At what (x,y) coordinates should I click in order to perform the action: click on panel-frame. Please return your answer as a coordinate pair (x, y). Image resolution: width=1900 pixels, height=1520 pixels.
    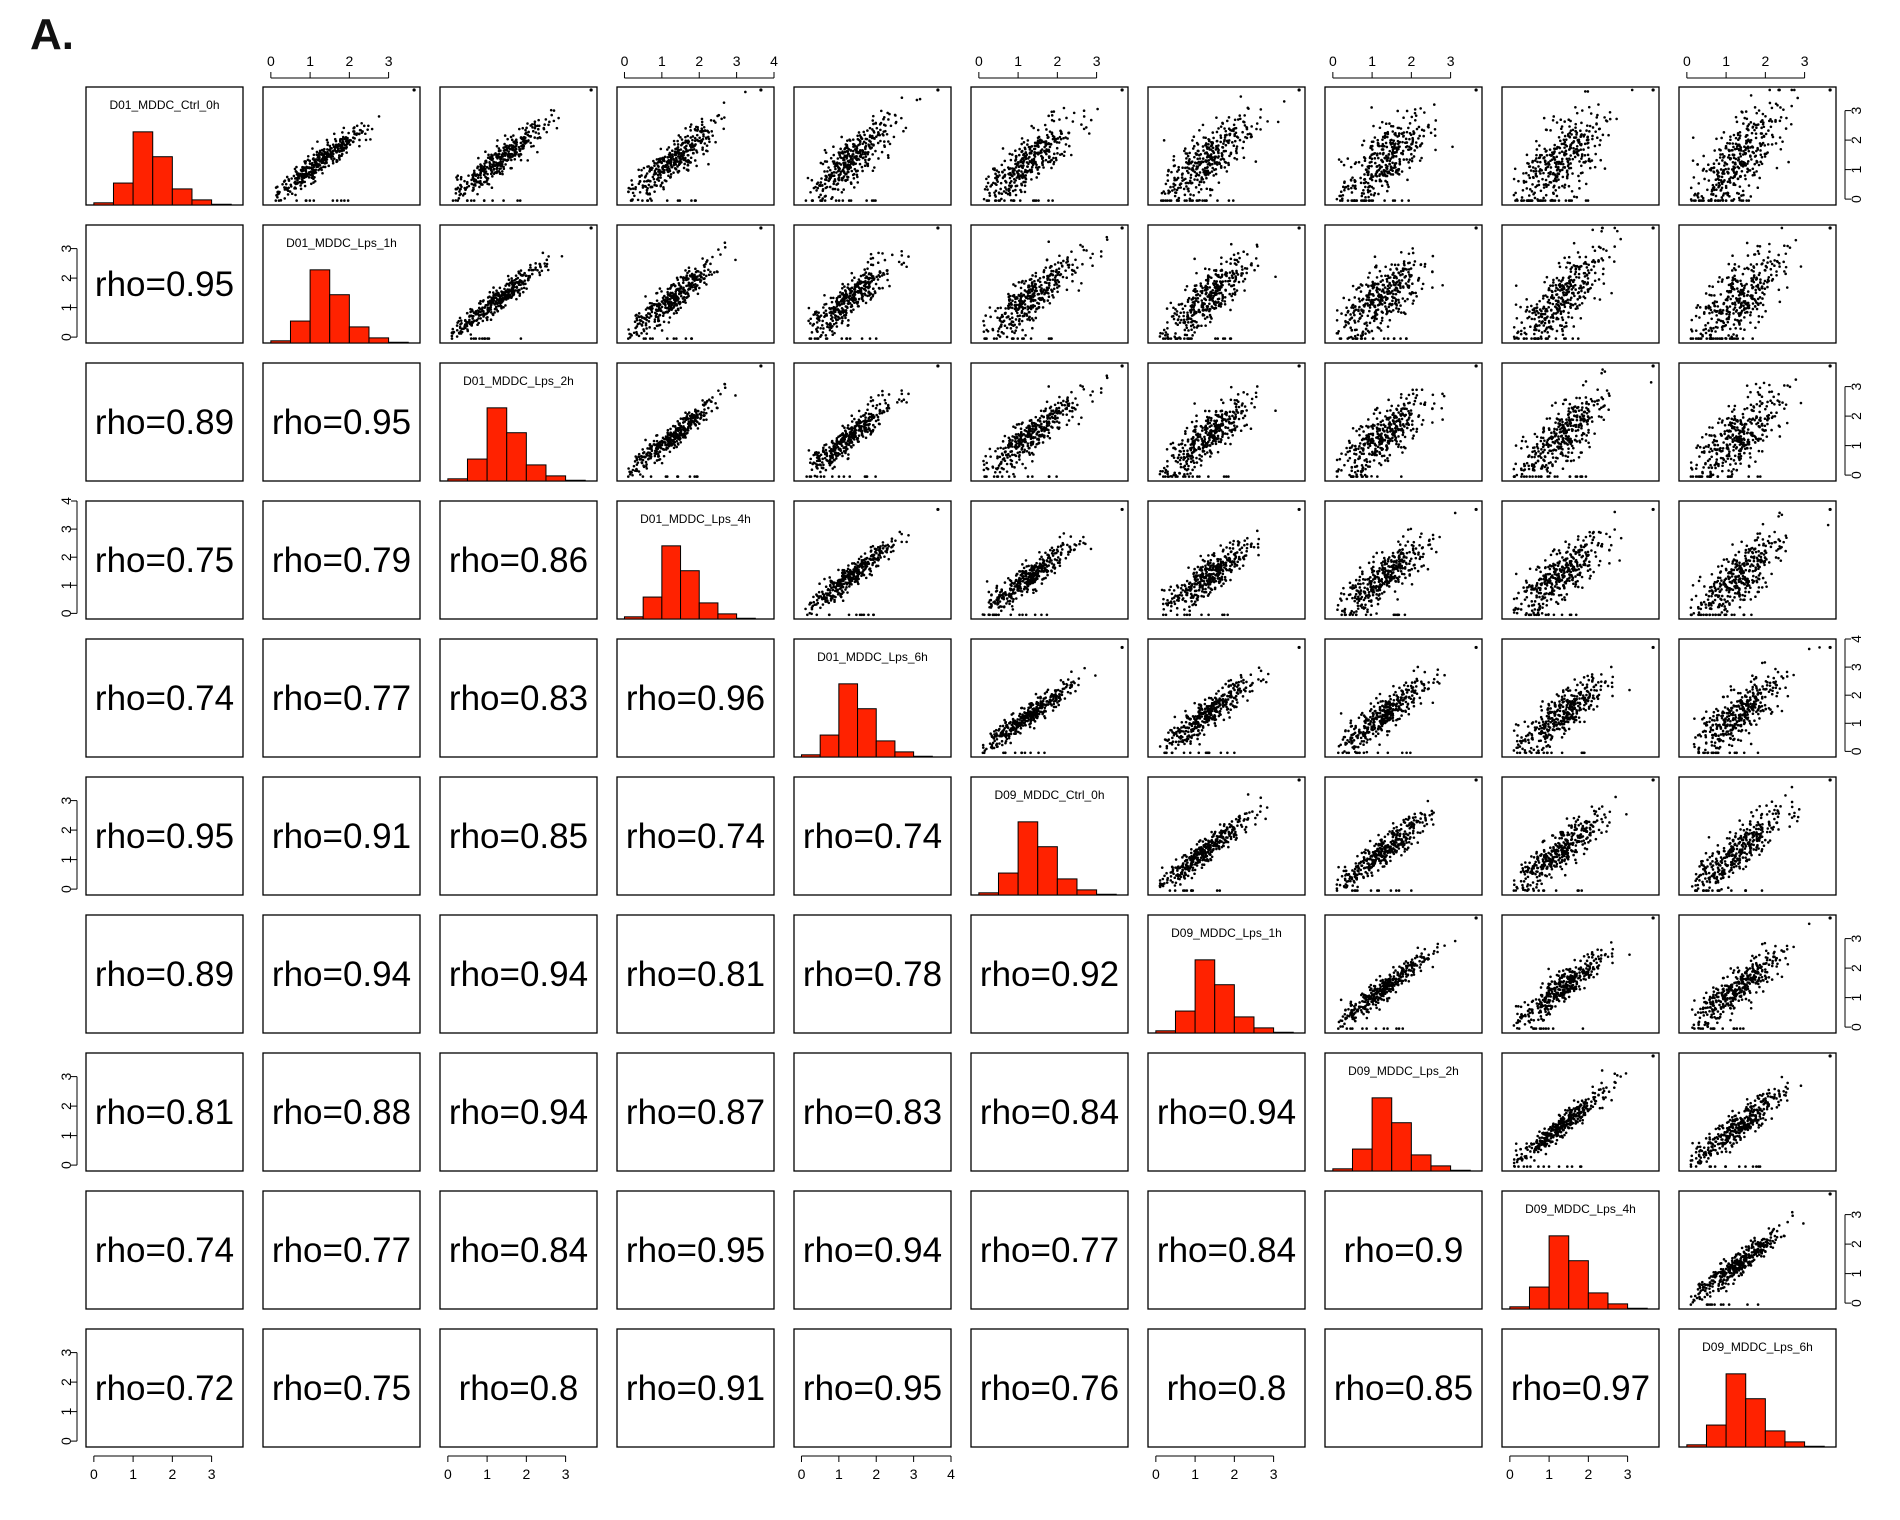
    Looking at the image, I should click on (872, 284).